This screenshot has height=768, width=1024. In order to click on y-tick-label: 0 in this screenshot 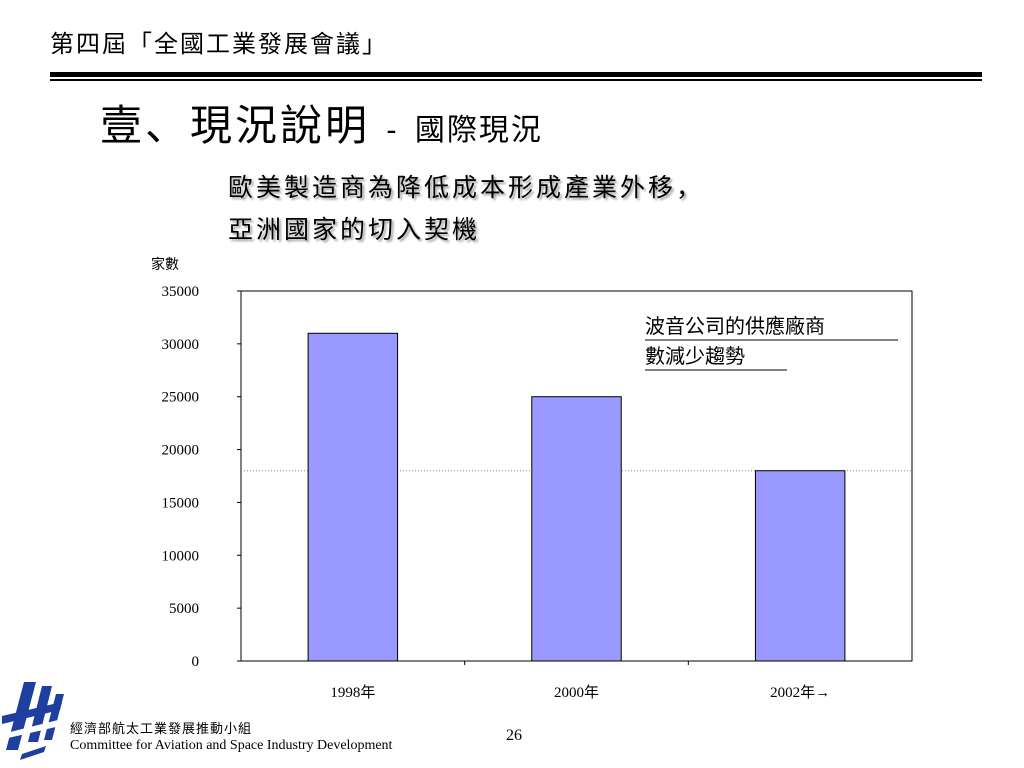, I will do `click(196, 662)`.